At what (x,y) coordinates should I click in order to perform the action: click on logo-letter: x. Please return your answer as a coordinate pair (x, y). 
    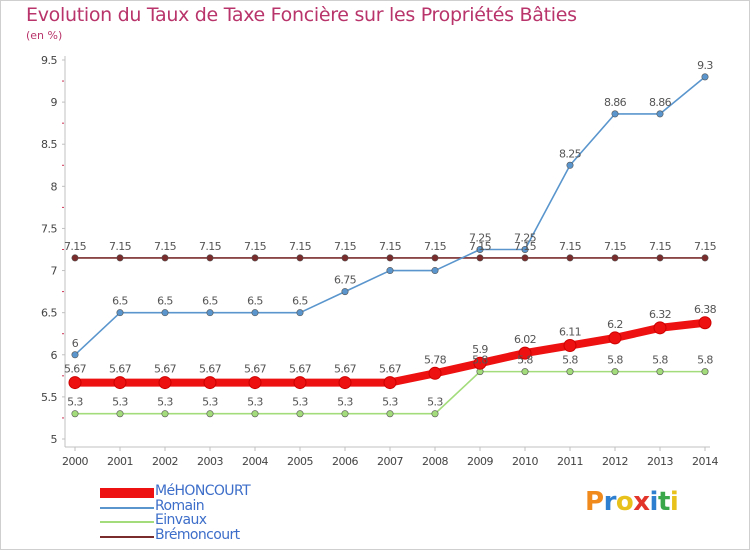
    Looking at the image, I should click on (641, 502).